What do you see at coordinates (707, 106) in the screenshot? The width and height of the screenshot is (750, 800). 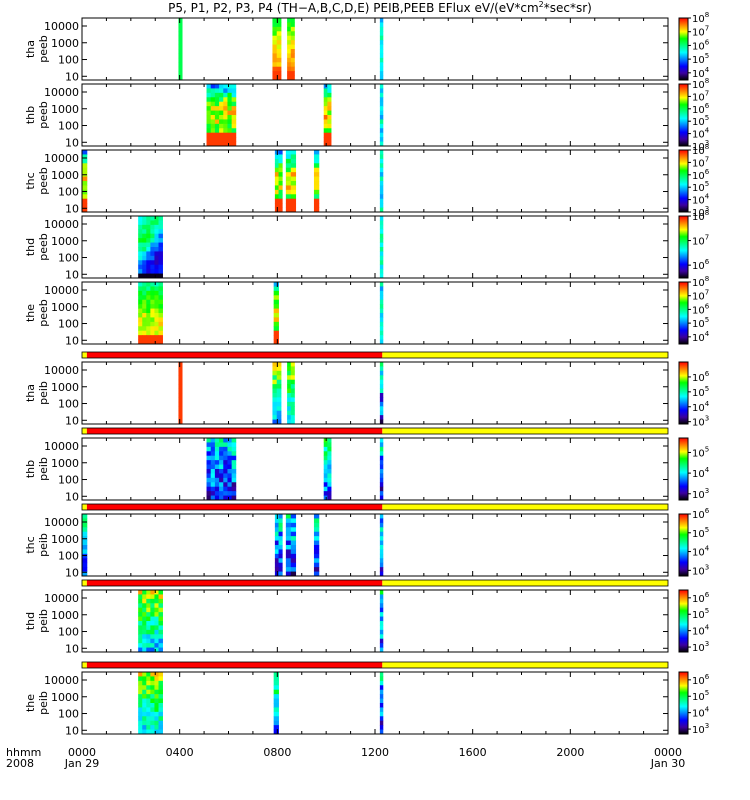 I see `colorbar-label-exponent: 6` at bounding box center [707, 106].